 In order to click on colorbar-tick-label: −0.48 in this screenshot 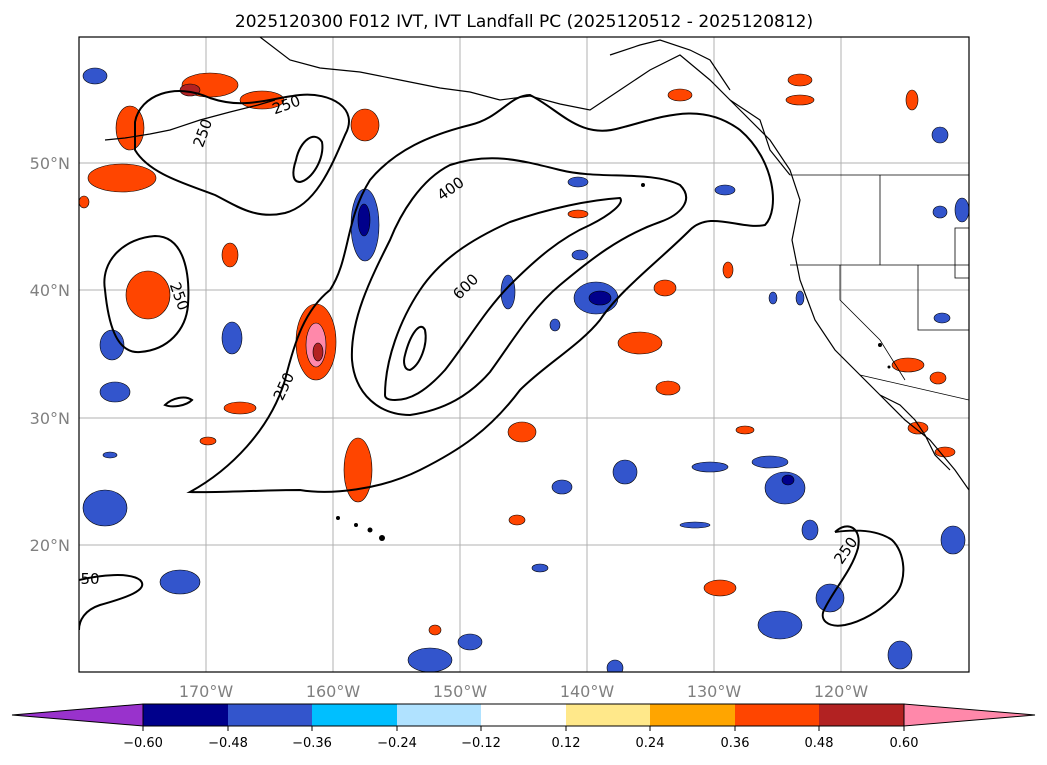, I will do `click(228, 743)`.